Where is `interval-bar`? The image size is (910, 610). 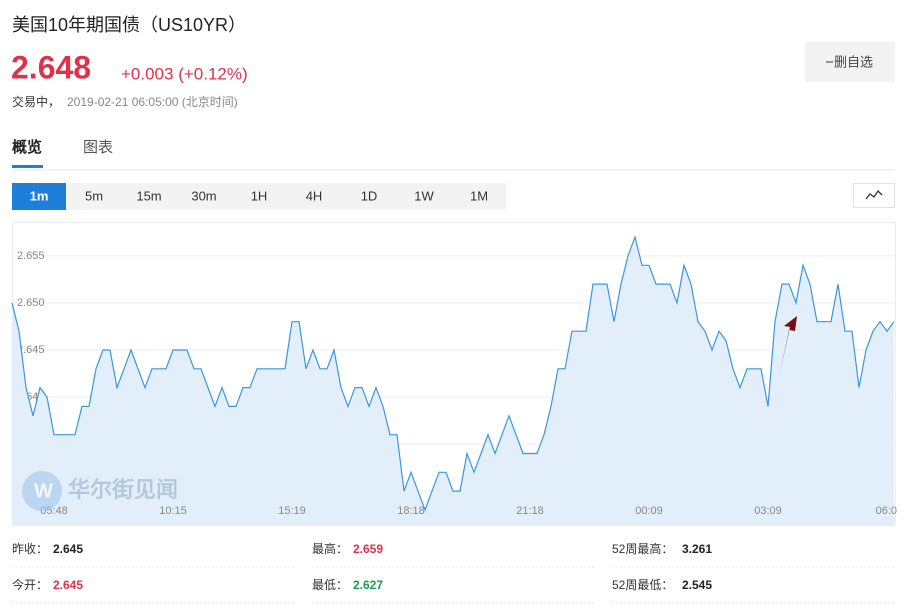 interval-bar is located at coordinates (259, 196).